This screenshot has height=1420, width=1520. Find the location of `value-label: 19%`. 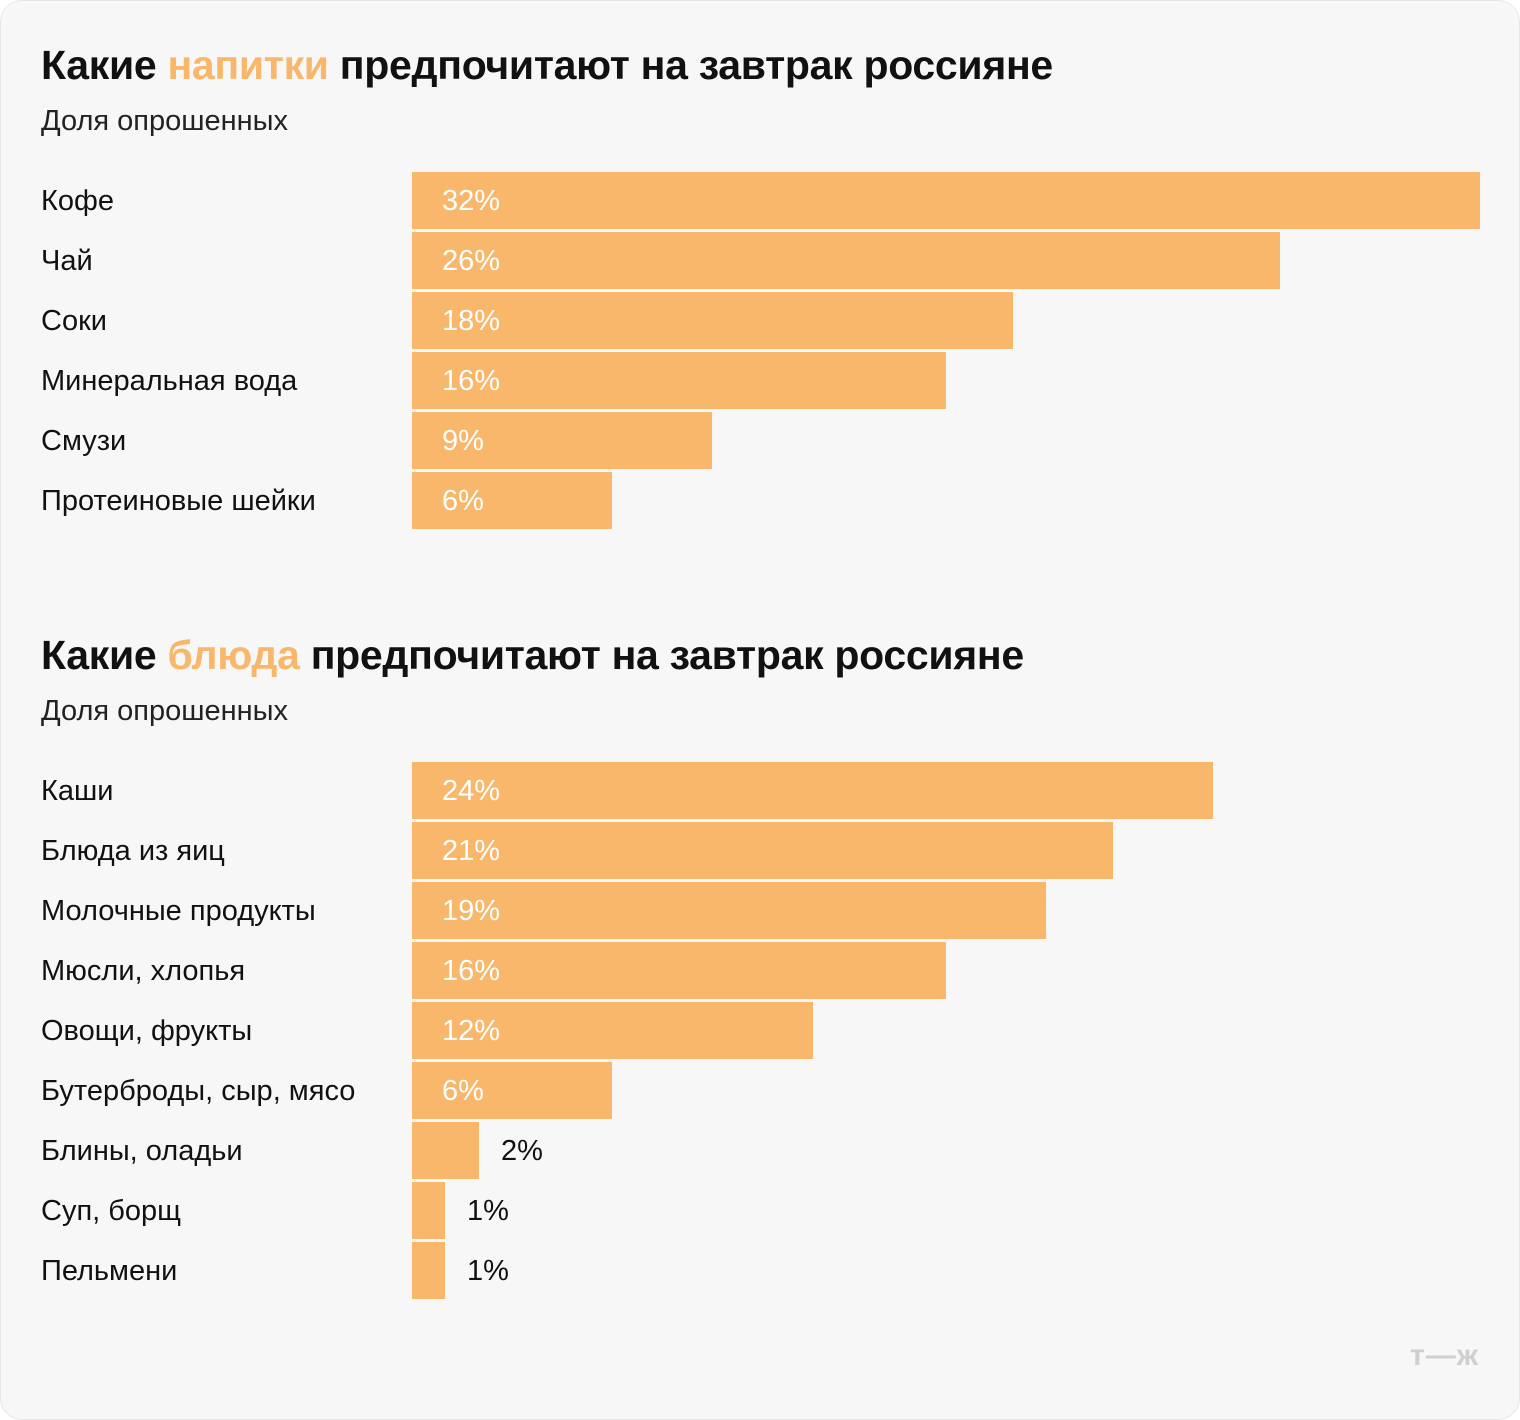

value-label: 19% is located at coordinates (471, 911).